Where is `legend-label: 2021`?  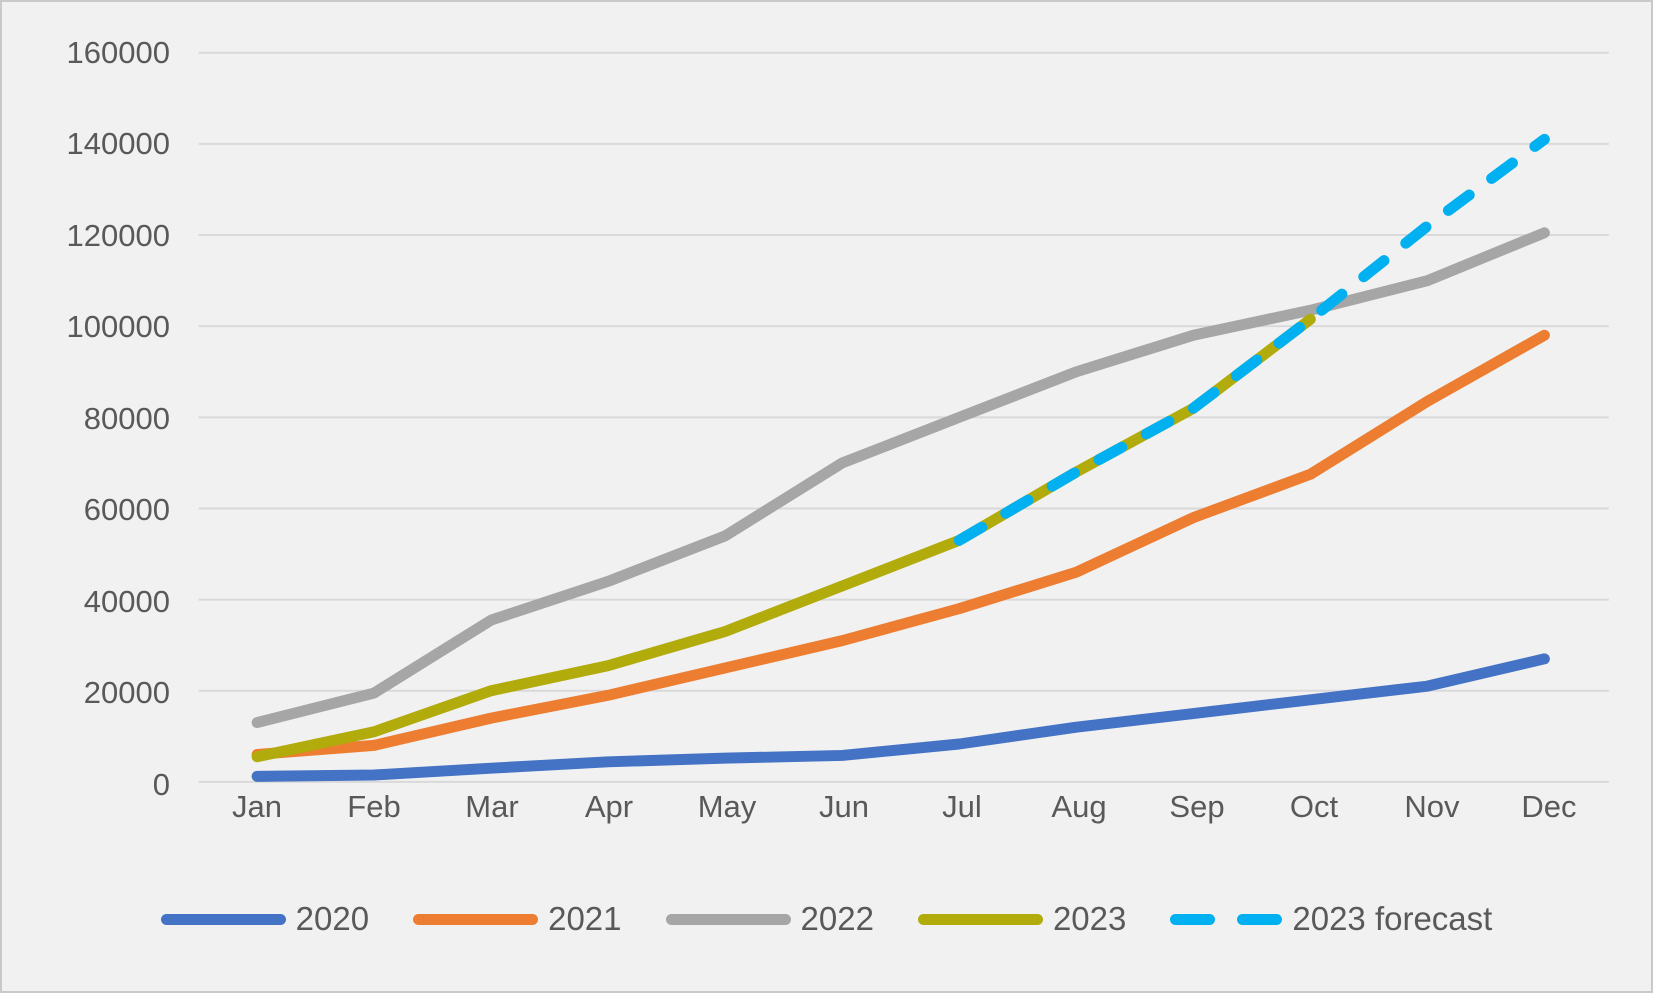
legend-label: 2021 is located at coordinates (585, 918).